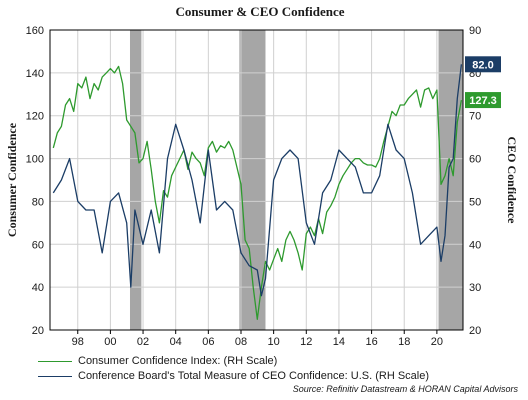 This screenshot has width=528, height=400. I want to click on left-tick-label: 20, so click(38, 331).